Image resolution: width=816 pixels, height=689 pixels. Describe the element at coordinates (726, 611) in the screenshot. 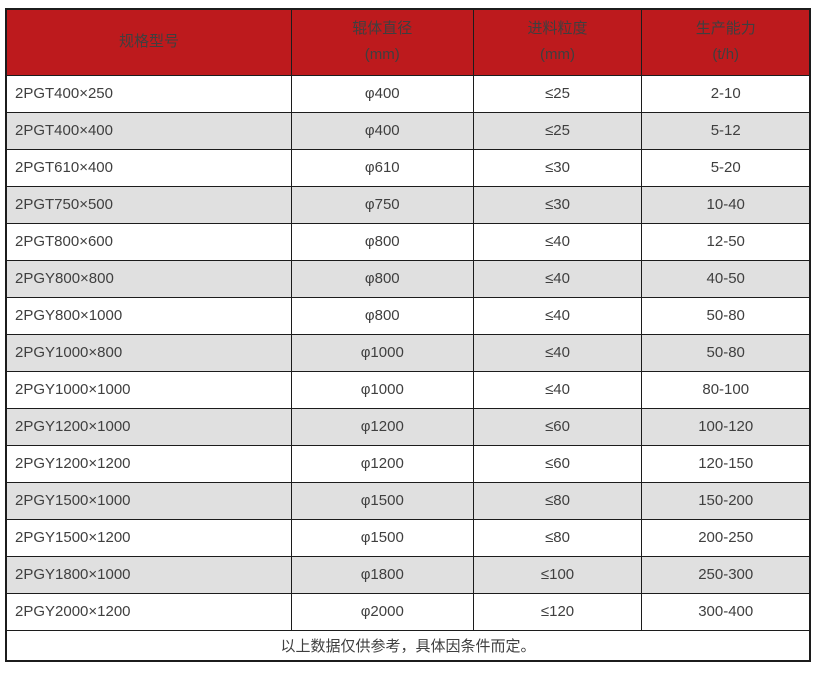

I see `cell-capacity: 300-400` at that location.